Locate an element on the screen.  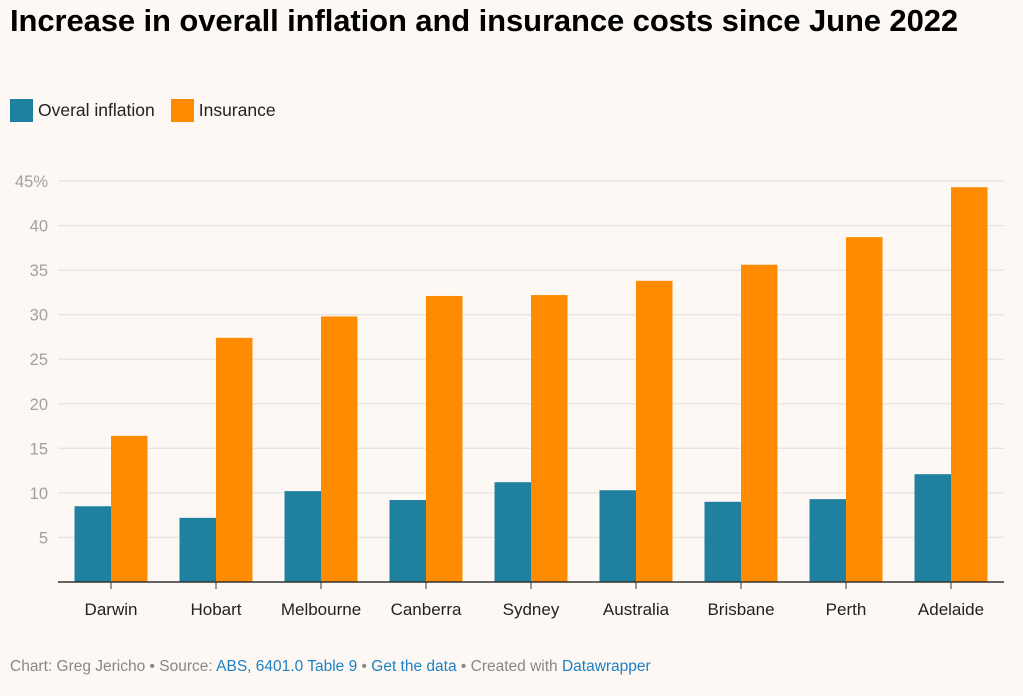
legend-item-insurance: Insurance is located at coordinates (223, 110).